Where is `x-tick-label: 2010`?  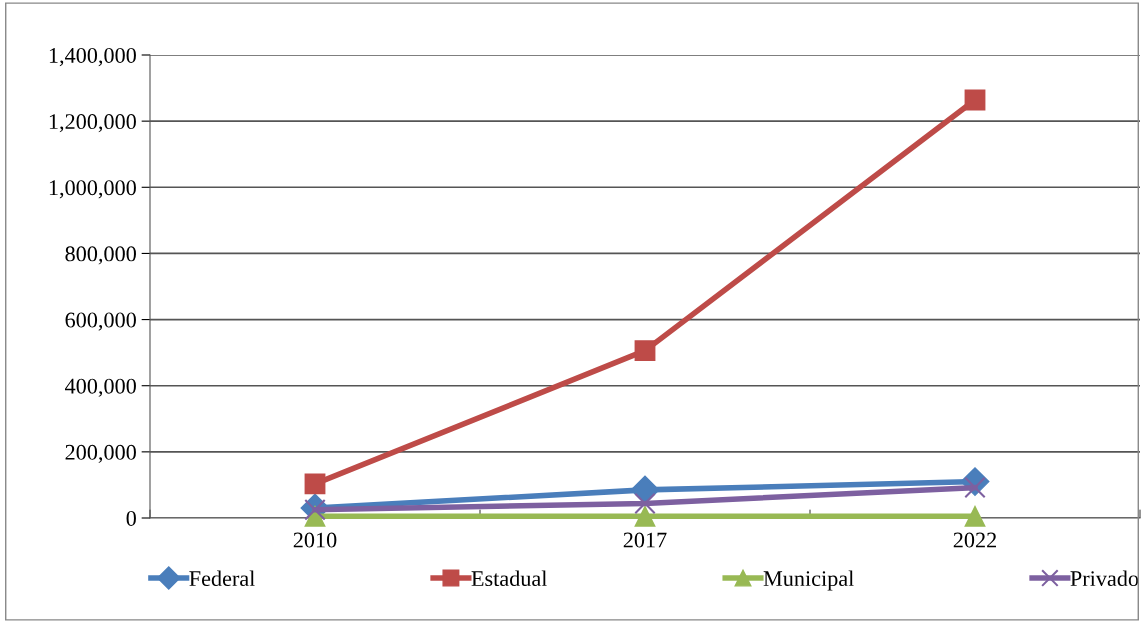
x-tick-label: 2010 is located at coordinates (315, 540).